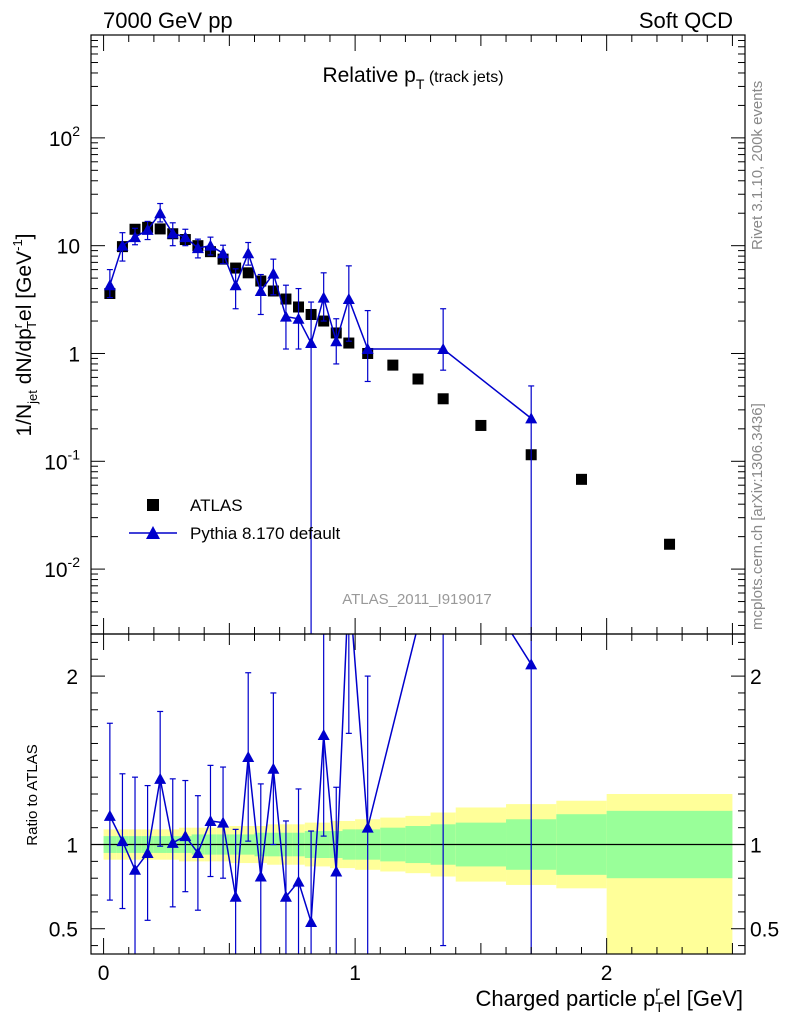 The height and width of the screenshot is (1029, 786). Describe the element at coordinates (63, 930) in the screenshot. I see `ratio-y-tick-label-left: 0.5` at that location.